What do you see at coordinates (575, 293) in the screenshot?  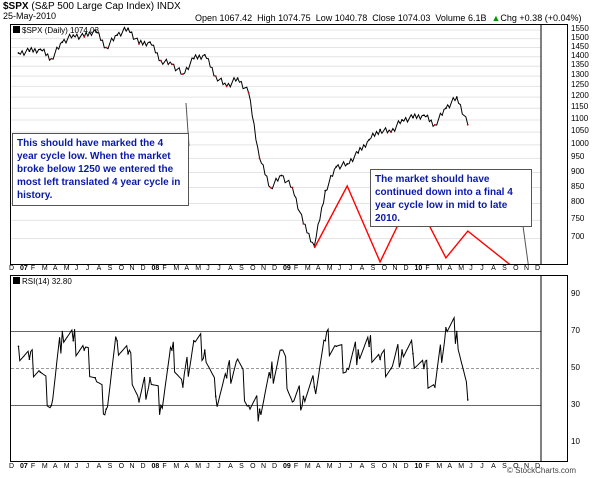 I see `rsi-y-tick: 90` at bounding box center [575, 293].